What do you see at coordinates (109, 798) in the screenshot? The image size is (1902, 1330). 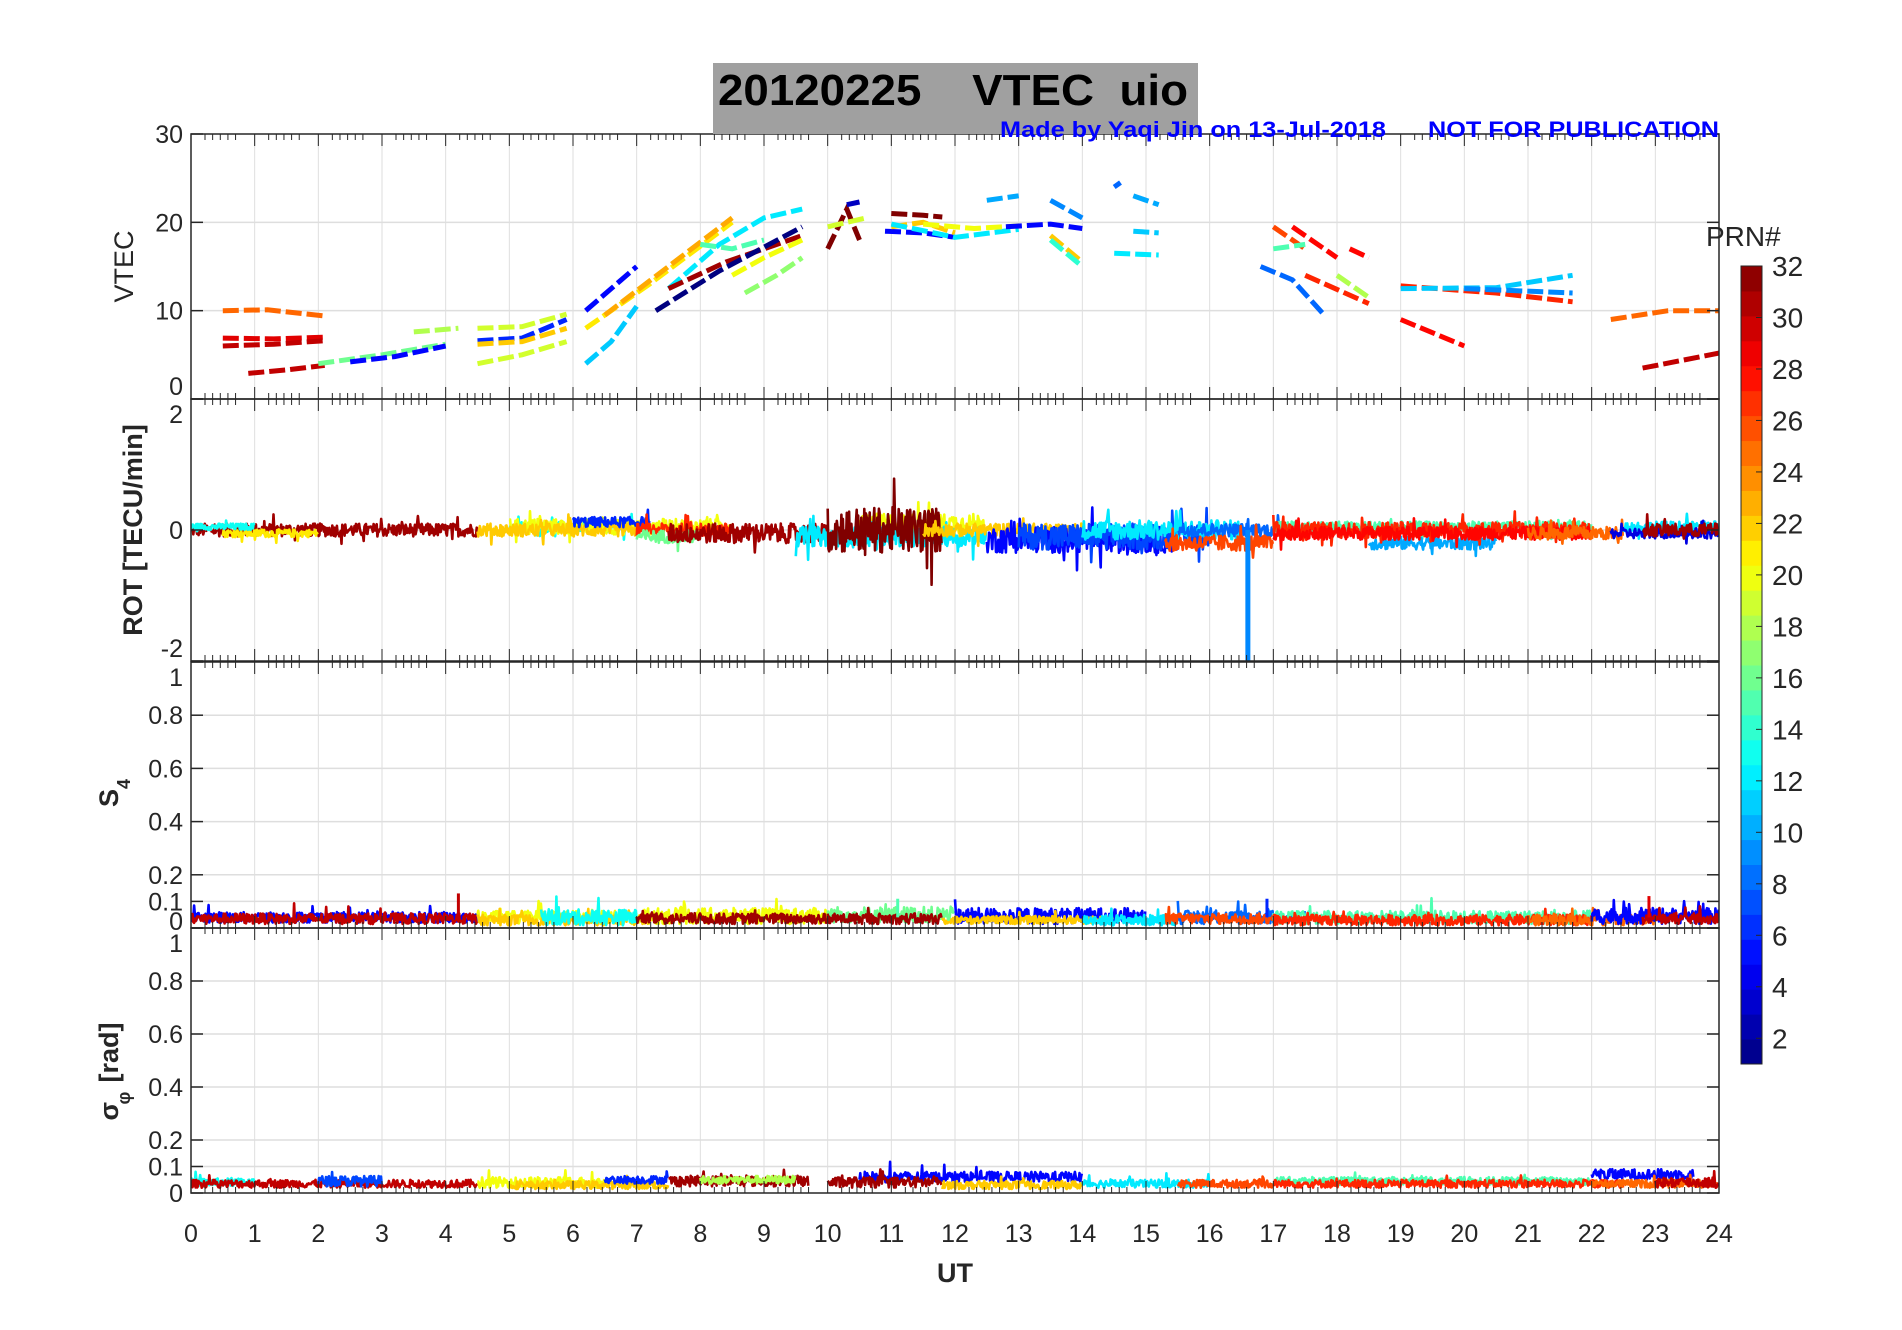 I see `y-axis-label-symbol: S` at bounding box center [109, 798].